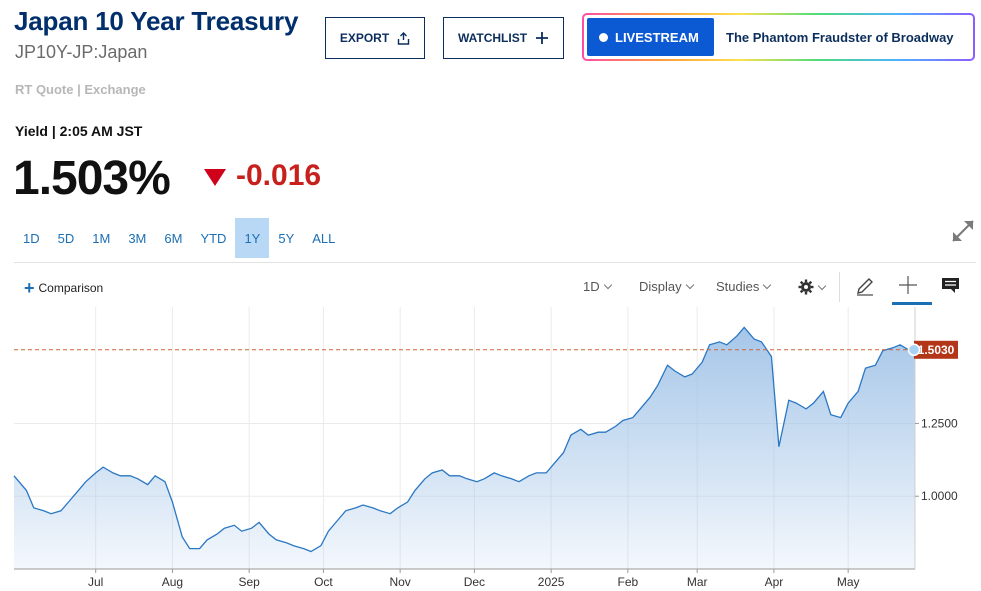  I want to click on y-tick-label: 1.0000, so click(939, 496).